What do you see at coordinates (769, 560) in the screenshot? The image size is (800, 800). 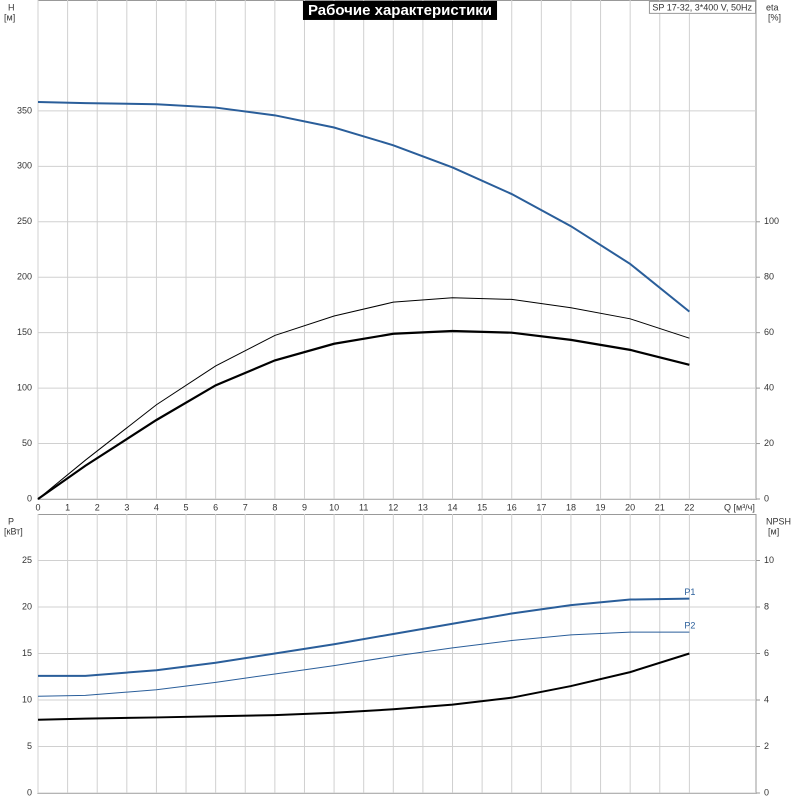 I see `y2-tick-label: 10` at bounding box center [769, 560].